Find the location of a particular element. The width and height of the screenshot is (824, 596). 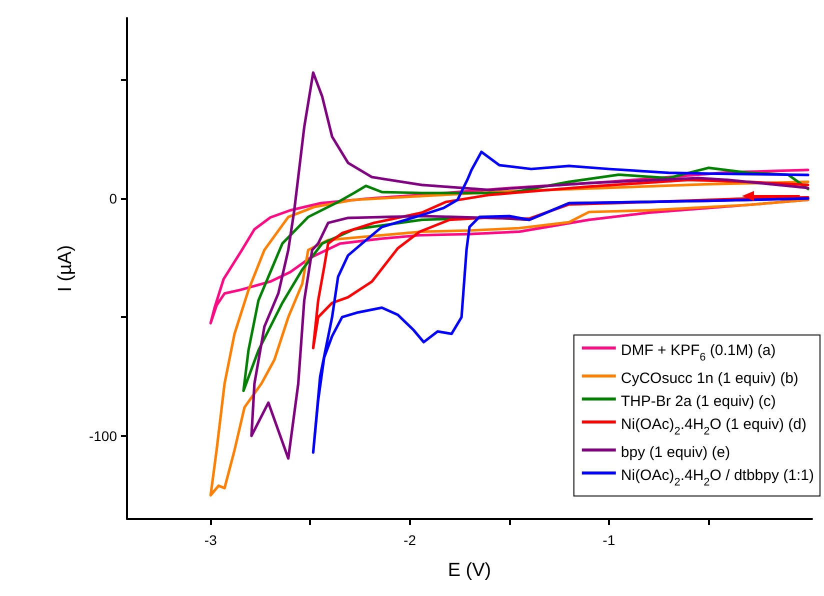

legend-label: CyCOsucc 1n (1 equiv) (b) is located at coordinates (709, 378).